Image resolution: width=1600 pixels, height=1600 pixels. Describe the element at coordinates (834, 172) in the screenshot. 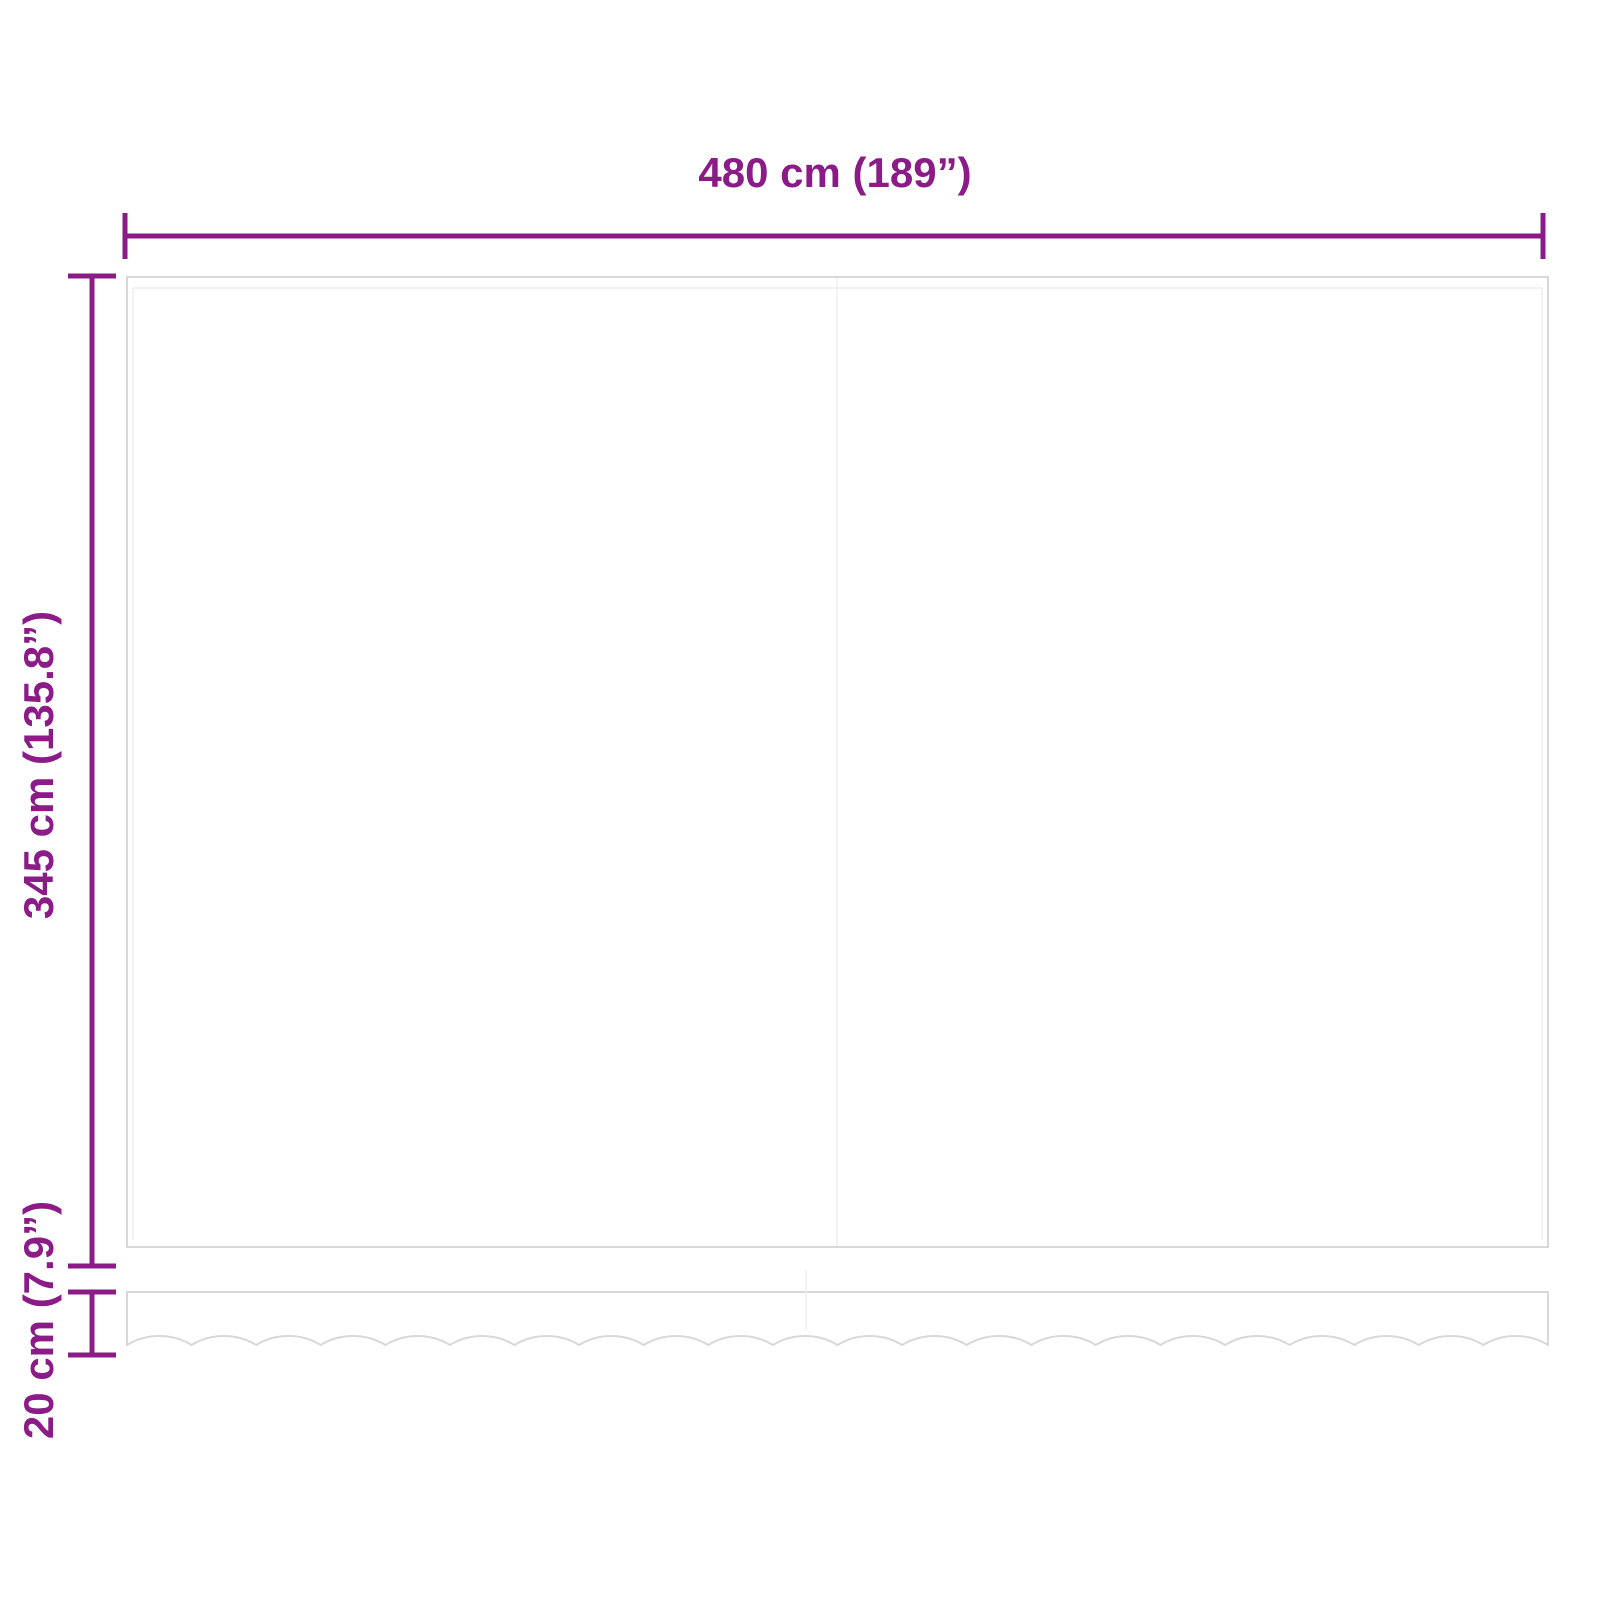

I see `width-label: 480 cm (189”)` at that location.